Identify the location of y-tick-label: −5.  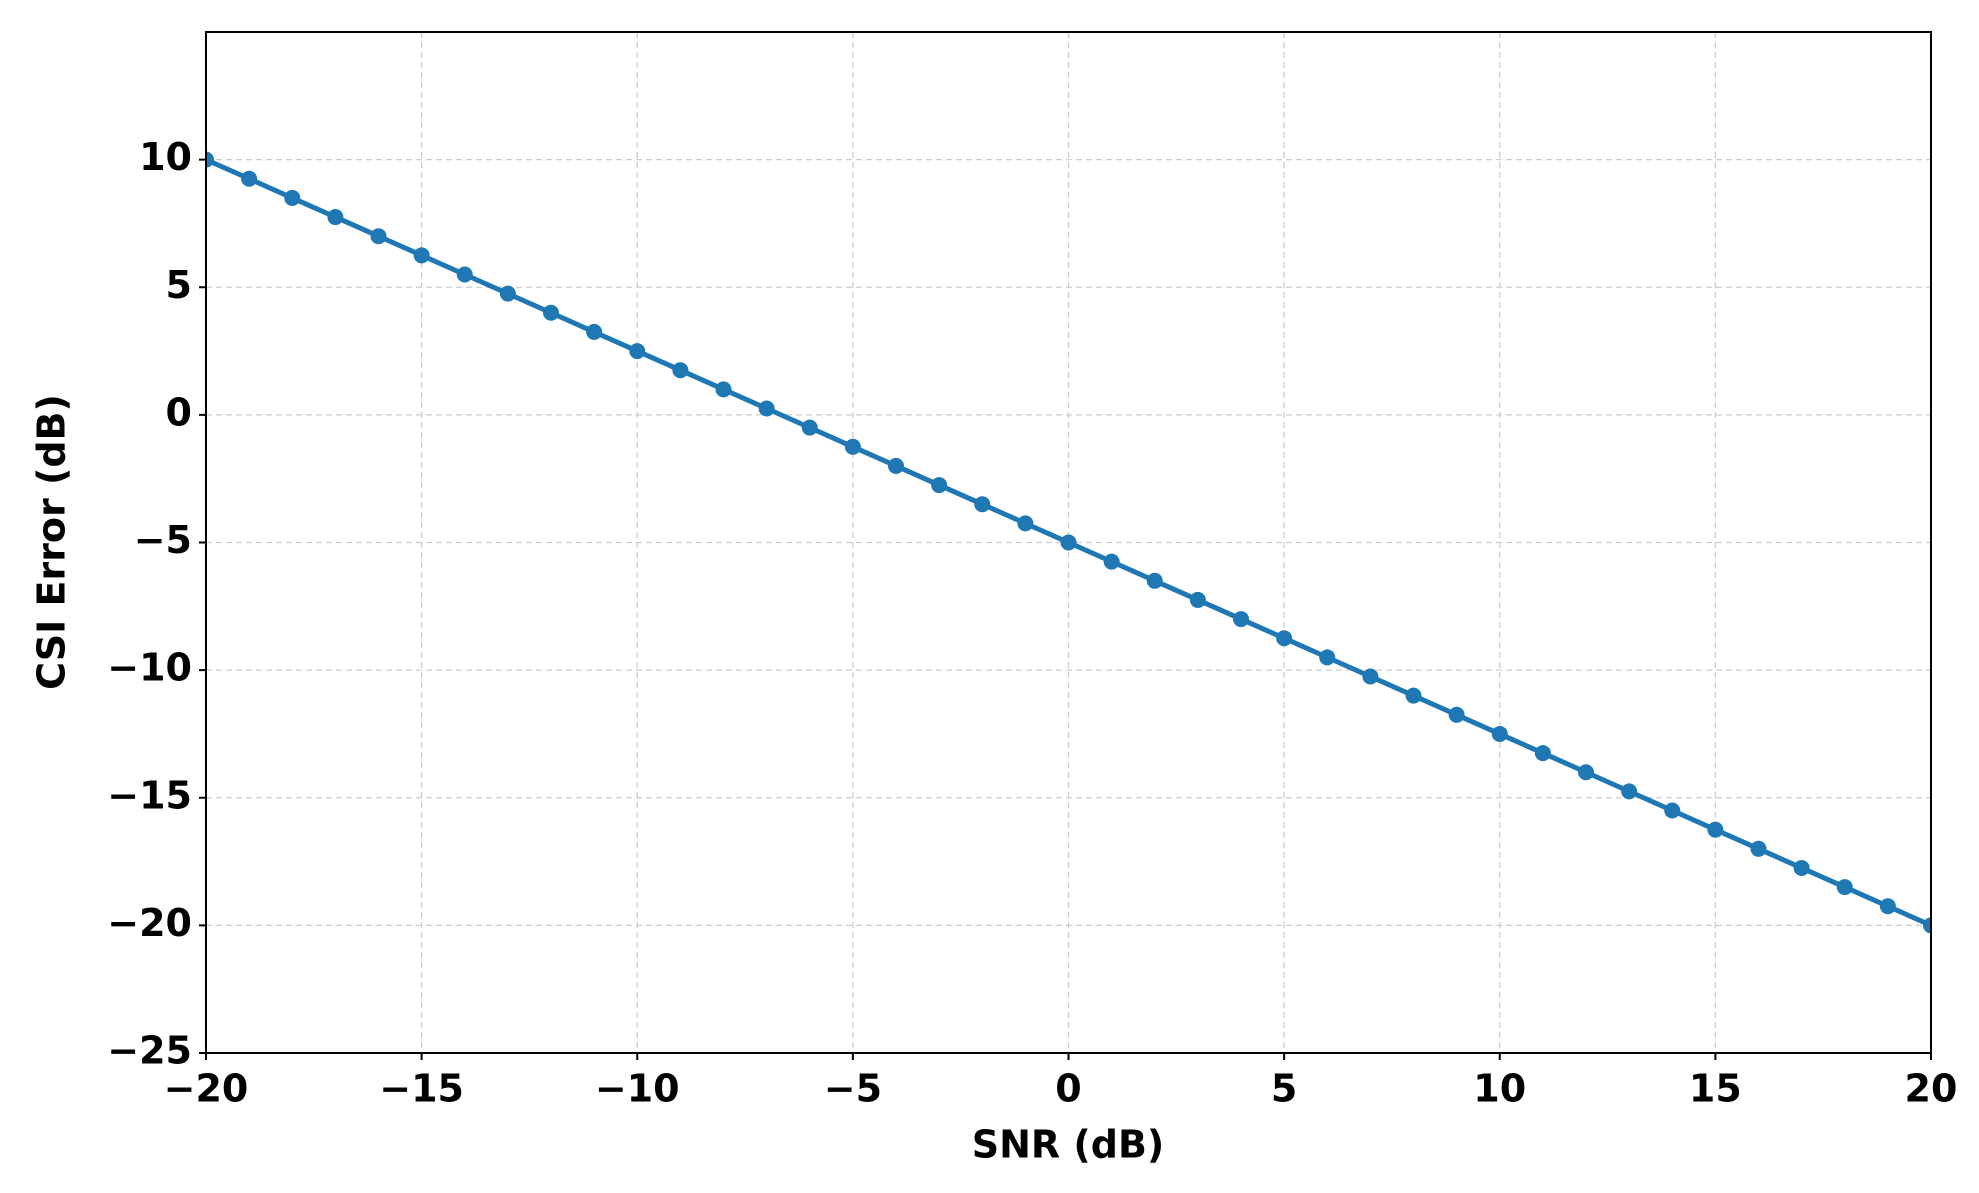
(163, 540).